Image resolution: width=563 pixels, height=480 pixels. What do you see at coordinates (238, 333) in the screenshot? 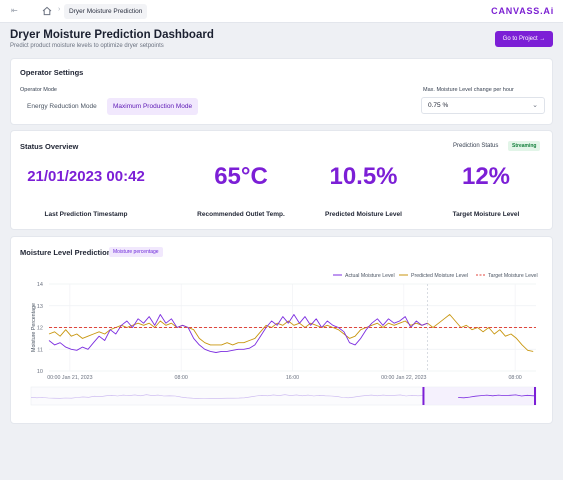
I see `actual-moisture-series` at bounding box center [238, 333].